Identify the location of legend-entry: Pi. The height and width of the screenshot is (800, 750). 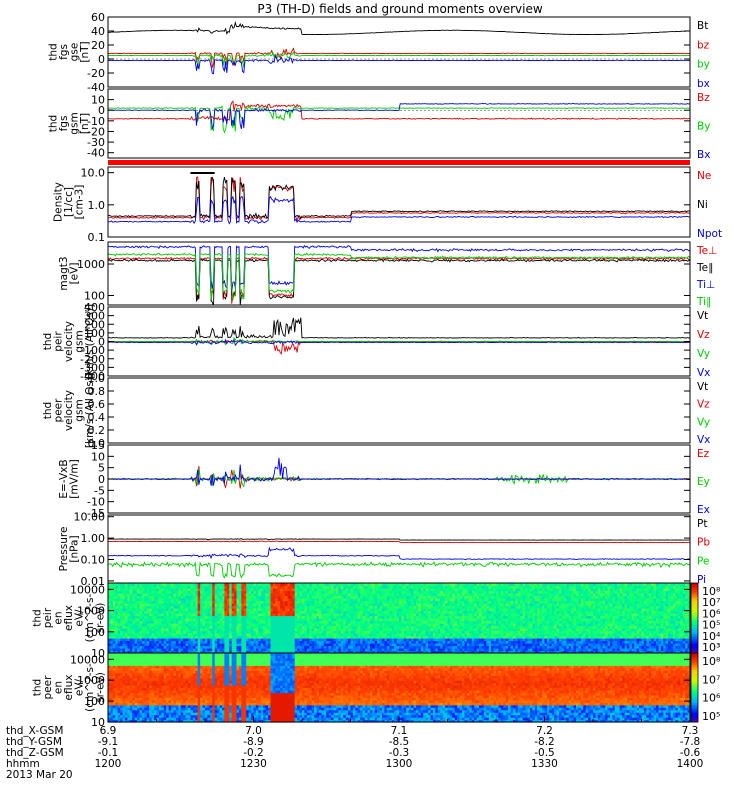
(701, 580).